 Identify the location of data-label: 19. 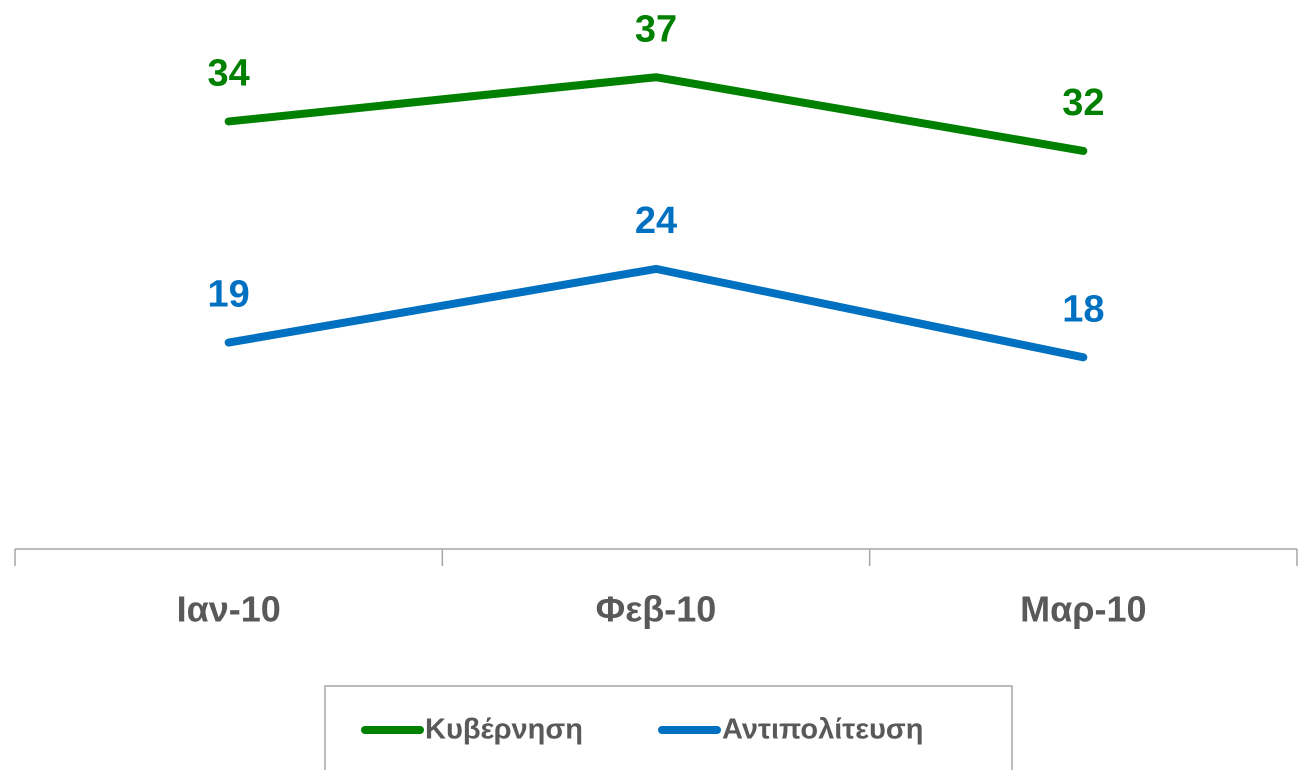
(229, 295).